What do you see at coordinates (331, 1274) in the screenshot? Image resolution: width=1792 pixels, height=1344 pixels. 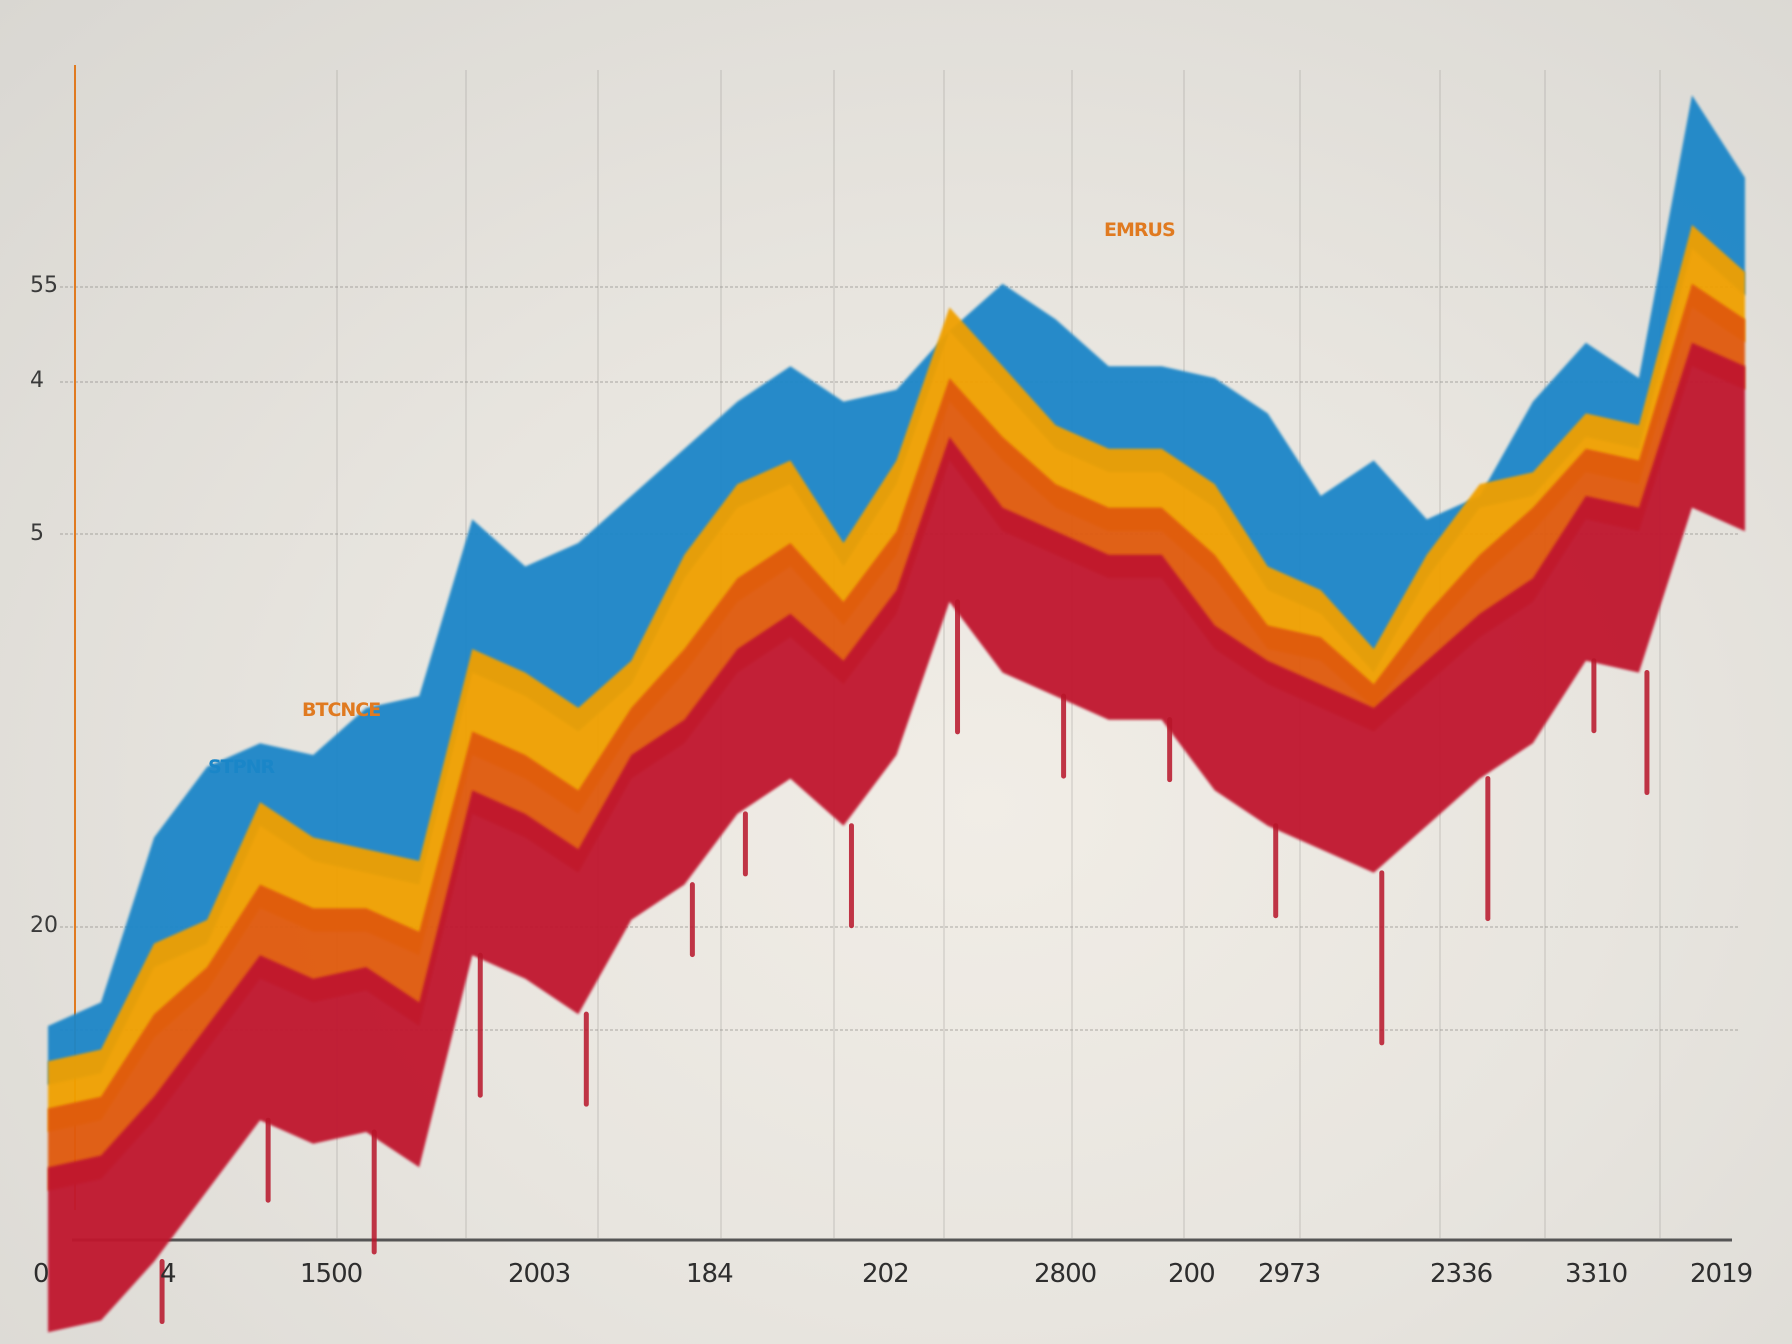 I see `x-tick-label-2: 1500` at bounding box center [331, 1274].